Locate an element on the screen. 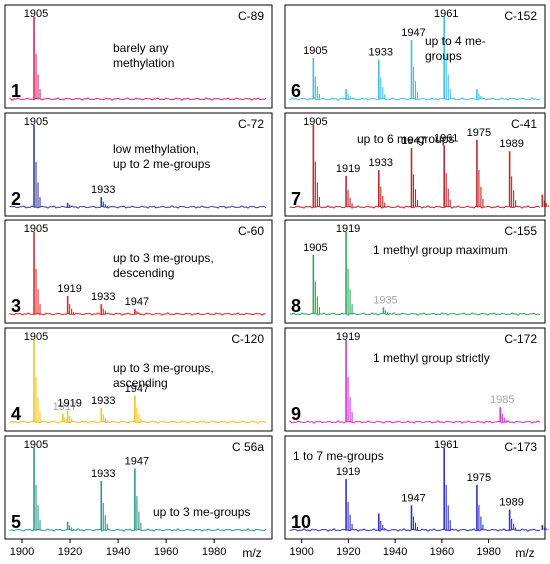 This screenshot has height=564, width=550. sample-description: ascending is located at coordinates (140, 383).